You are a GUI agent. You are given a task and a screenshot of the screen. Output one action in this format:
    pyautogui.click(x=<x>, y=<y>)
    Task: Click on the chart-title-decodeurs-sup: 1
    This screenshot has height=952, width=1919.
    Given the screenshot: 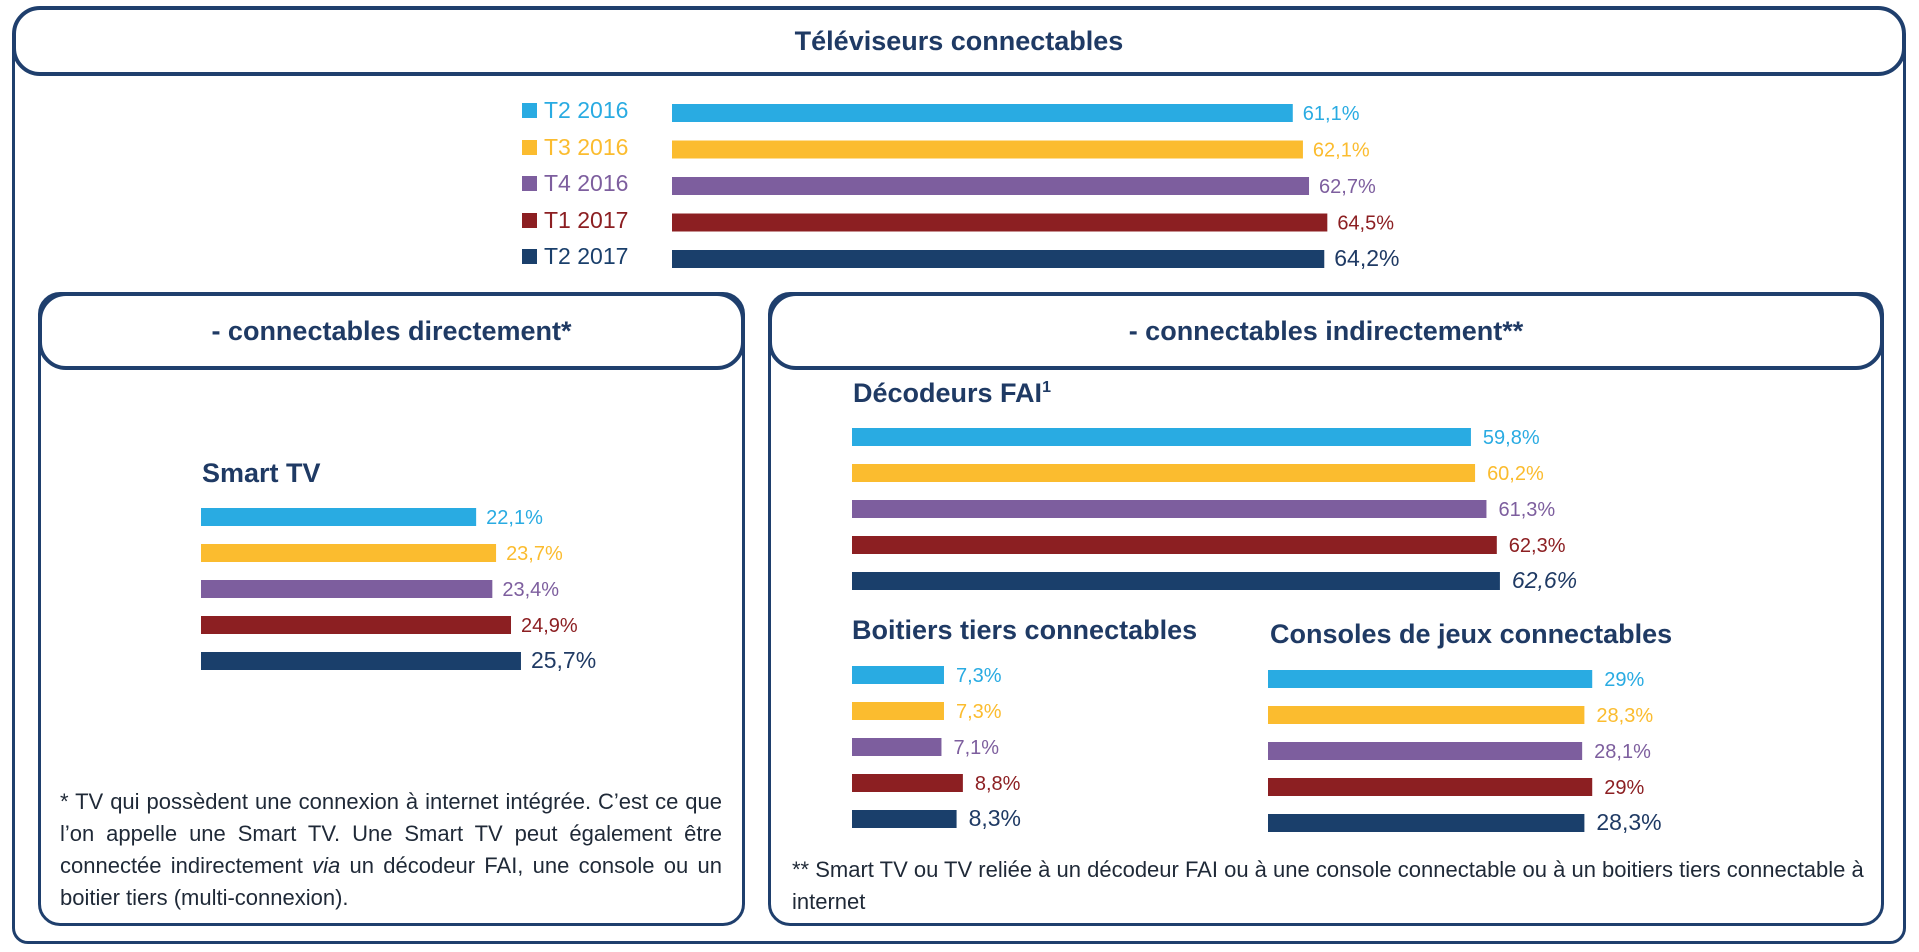 What is the action you would take?
    pyautogui.click(x=1046, y=387)
    